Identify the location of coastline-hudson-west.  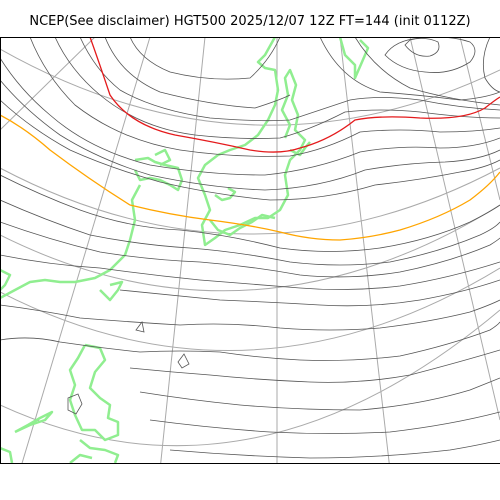
(6, 279).